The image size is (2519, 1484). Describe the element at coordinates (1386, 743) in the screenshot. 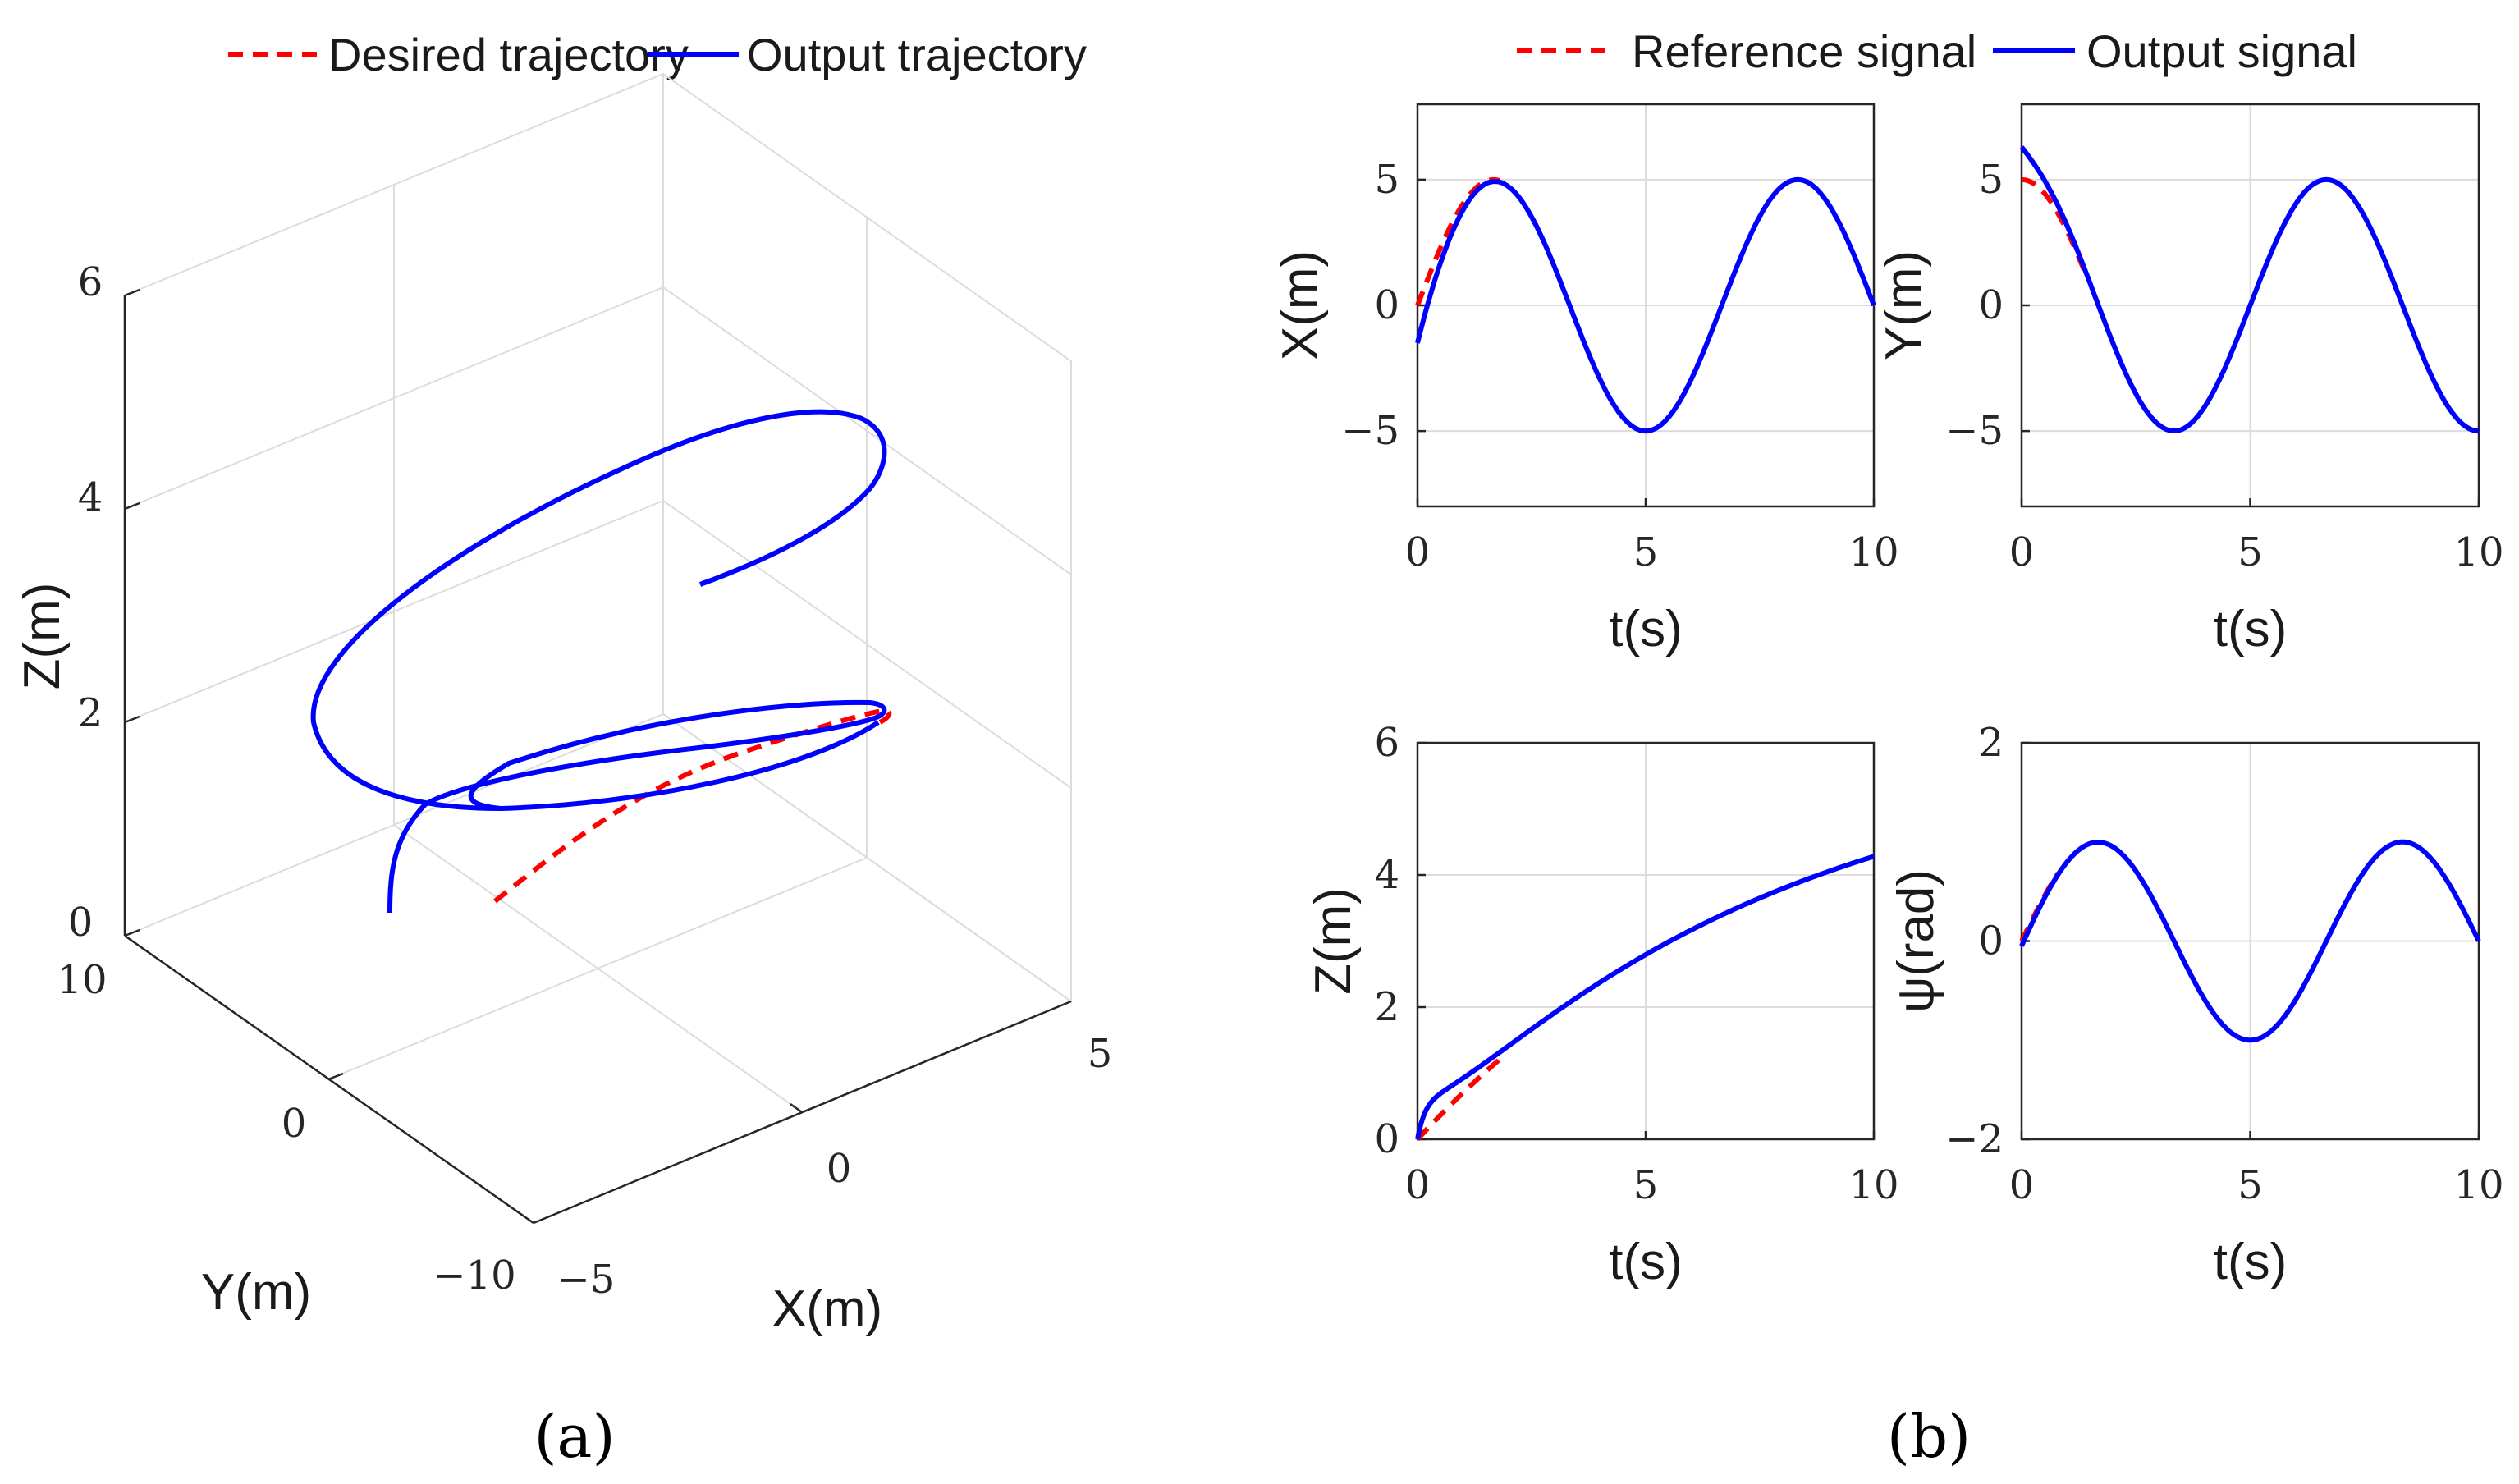

I see `z_t-ytick-label-0: 6` at that location.